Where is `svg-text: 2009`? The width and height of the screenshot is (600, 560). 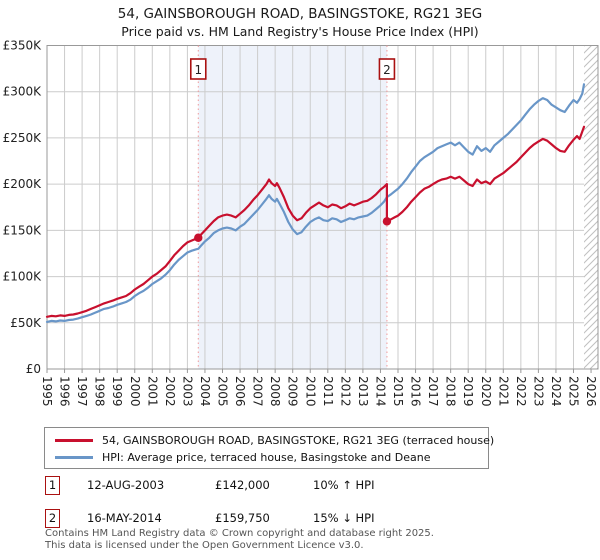
svg-text: 2009 is located at coordinates (293, 391).